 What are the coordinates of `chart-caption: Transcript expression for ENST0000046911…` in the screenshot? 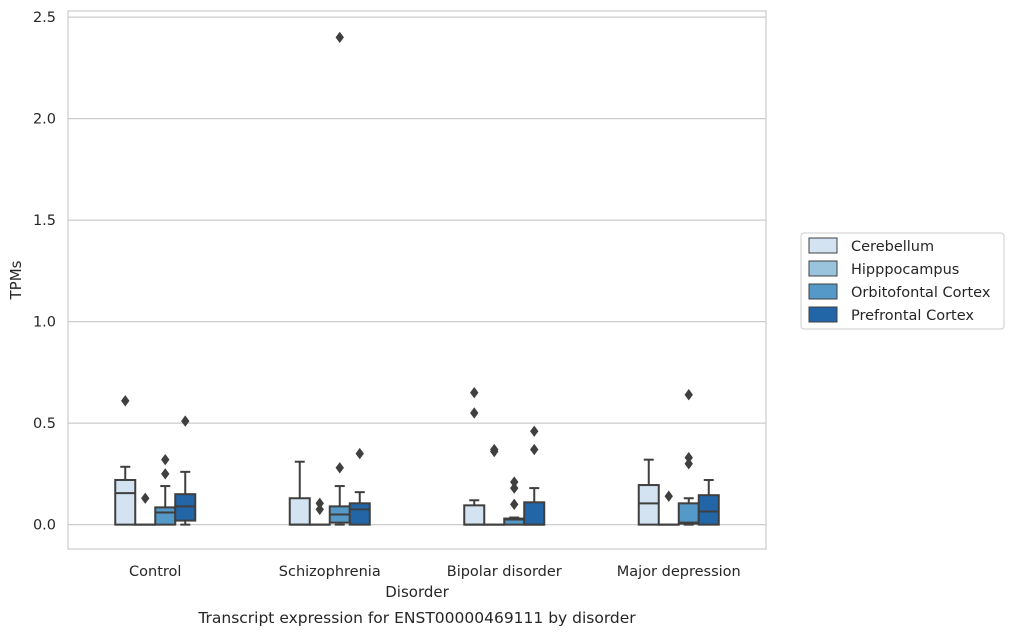 It's located at (416, 618).